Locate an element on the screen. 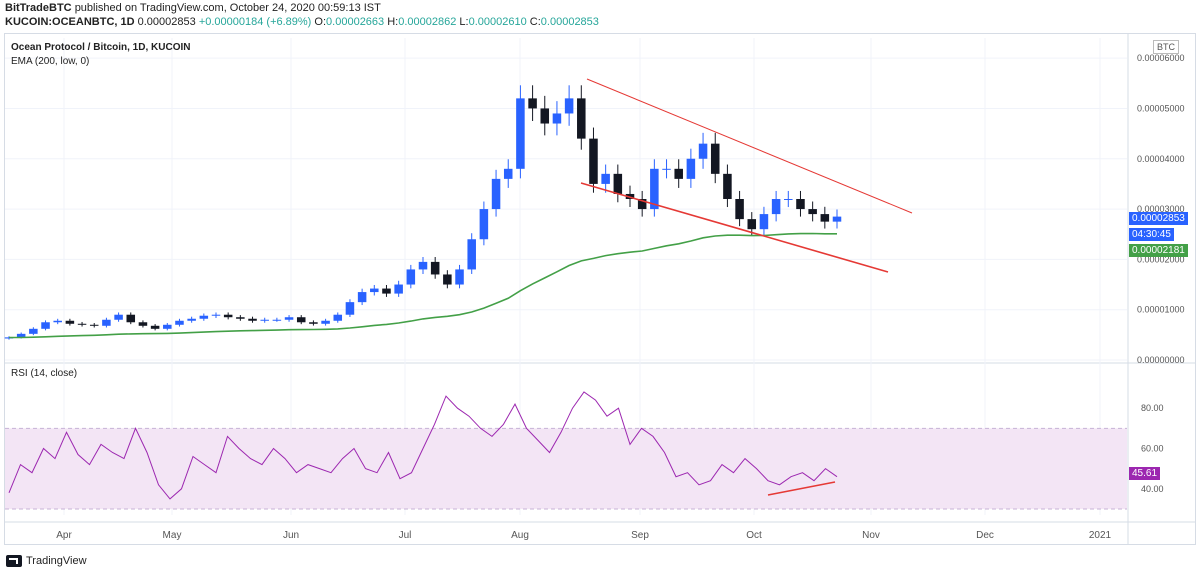  time-tick-label: Apr is located at coordinates (64, 535).